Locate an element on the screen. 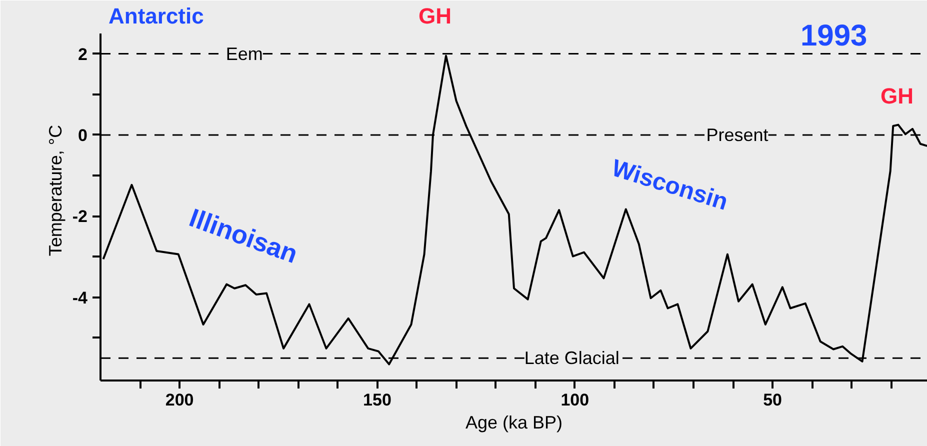 The width and height of the screenshot is (927, 446). x-tick-label: 200 is located at coordinates (179, 400).